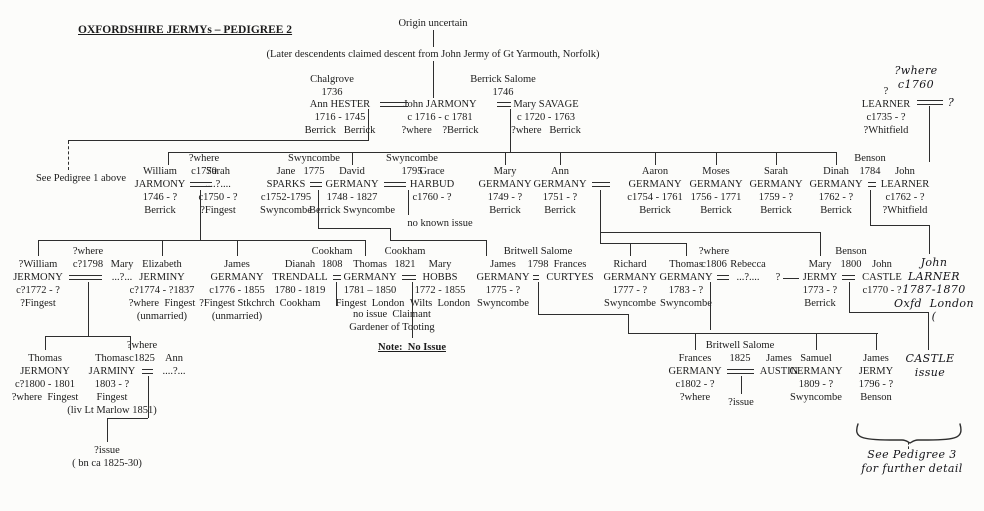  What do you see at coordinates (440, 284) in the screenshot?
I see `person-mary-hobbs: Mary HOBBS 1772 - 1855 Wilts London` at bounding box center [440, 284].